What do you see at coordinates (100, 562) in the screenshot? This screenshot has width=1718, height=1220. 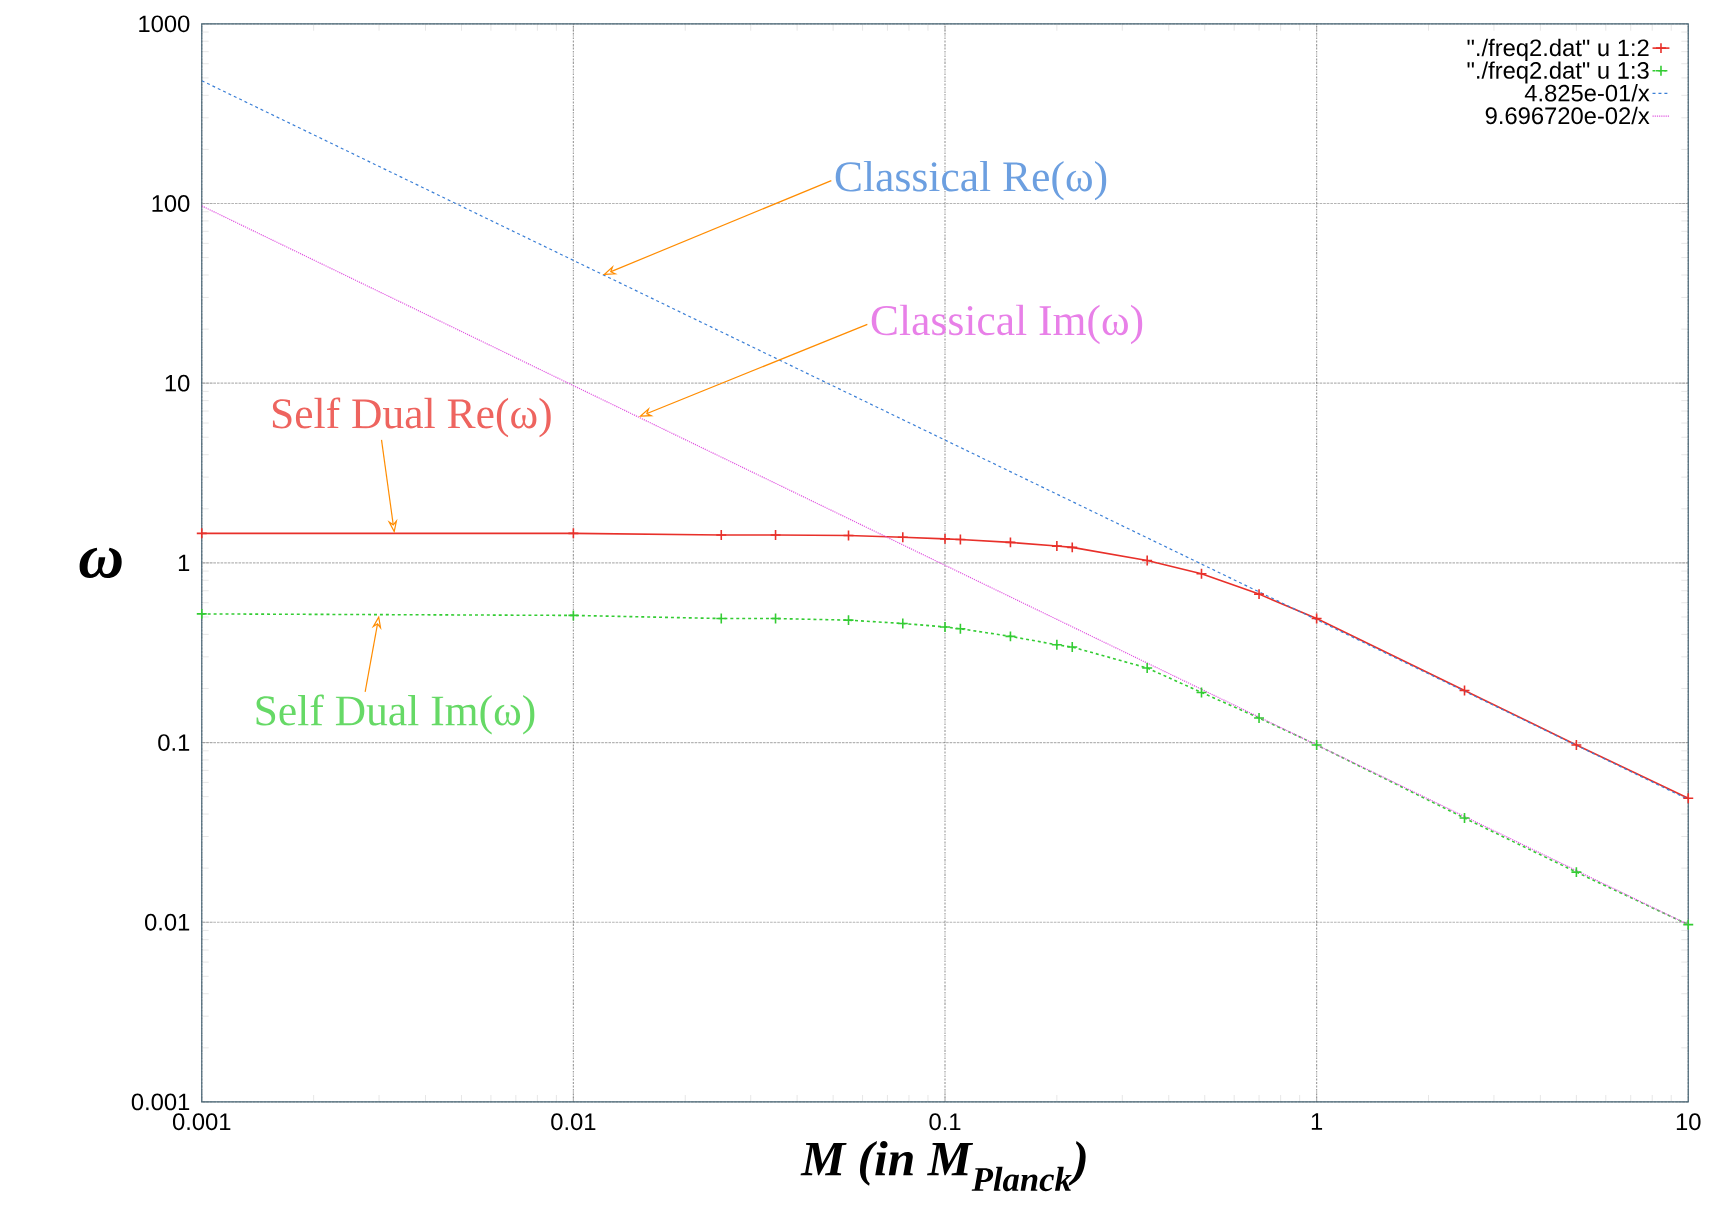 I see `y-axis-title: ω` at bounding box center [100, 562].